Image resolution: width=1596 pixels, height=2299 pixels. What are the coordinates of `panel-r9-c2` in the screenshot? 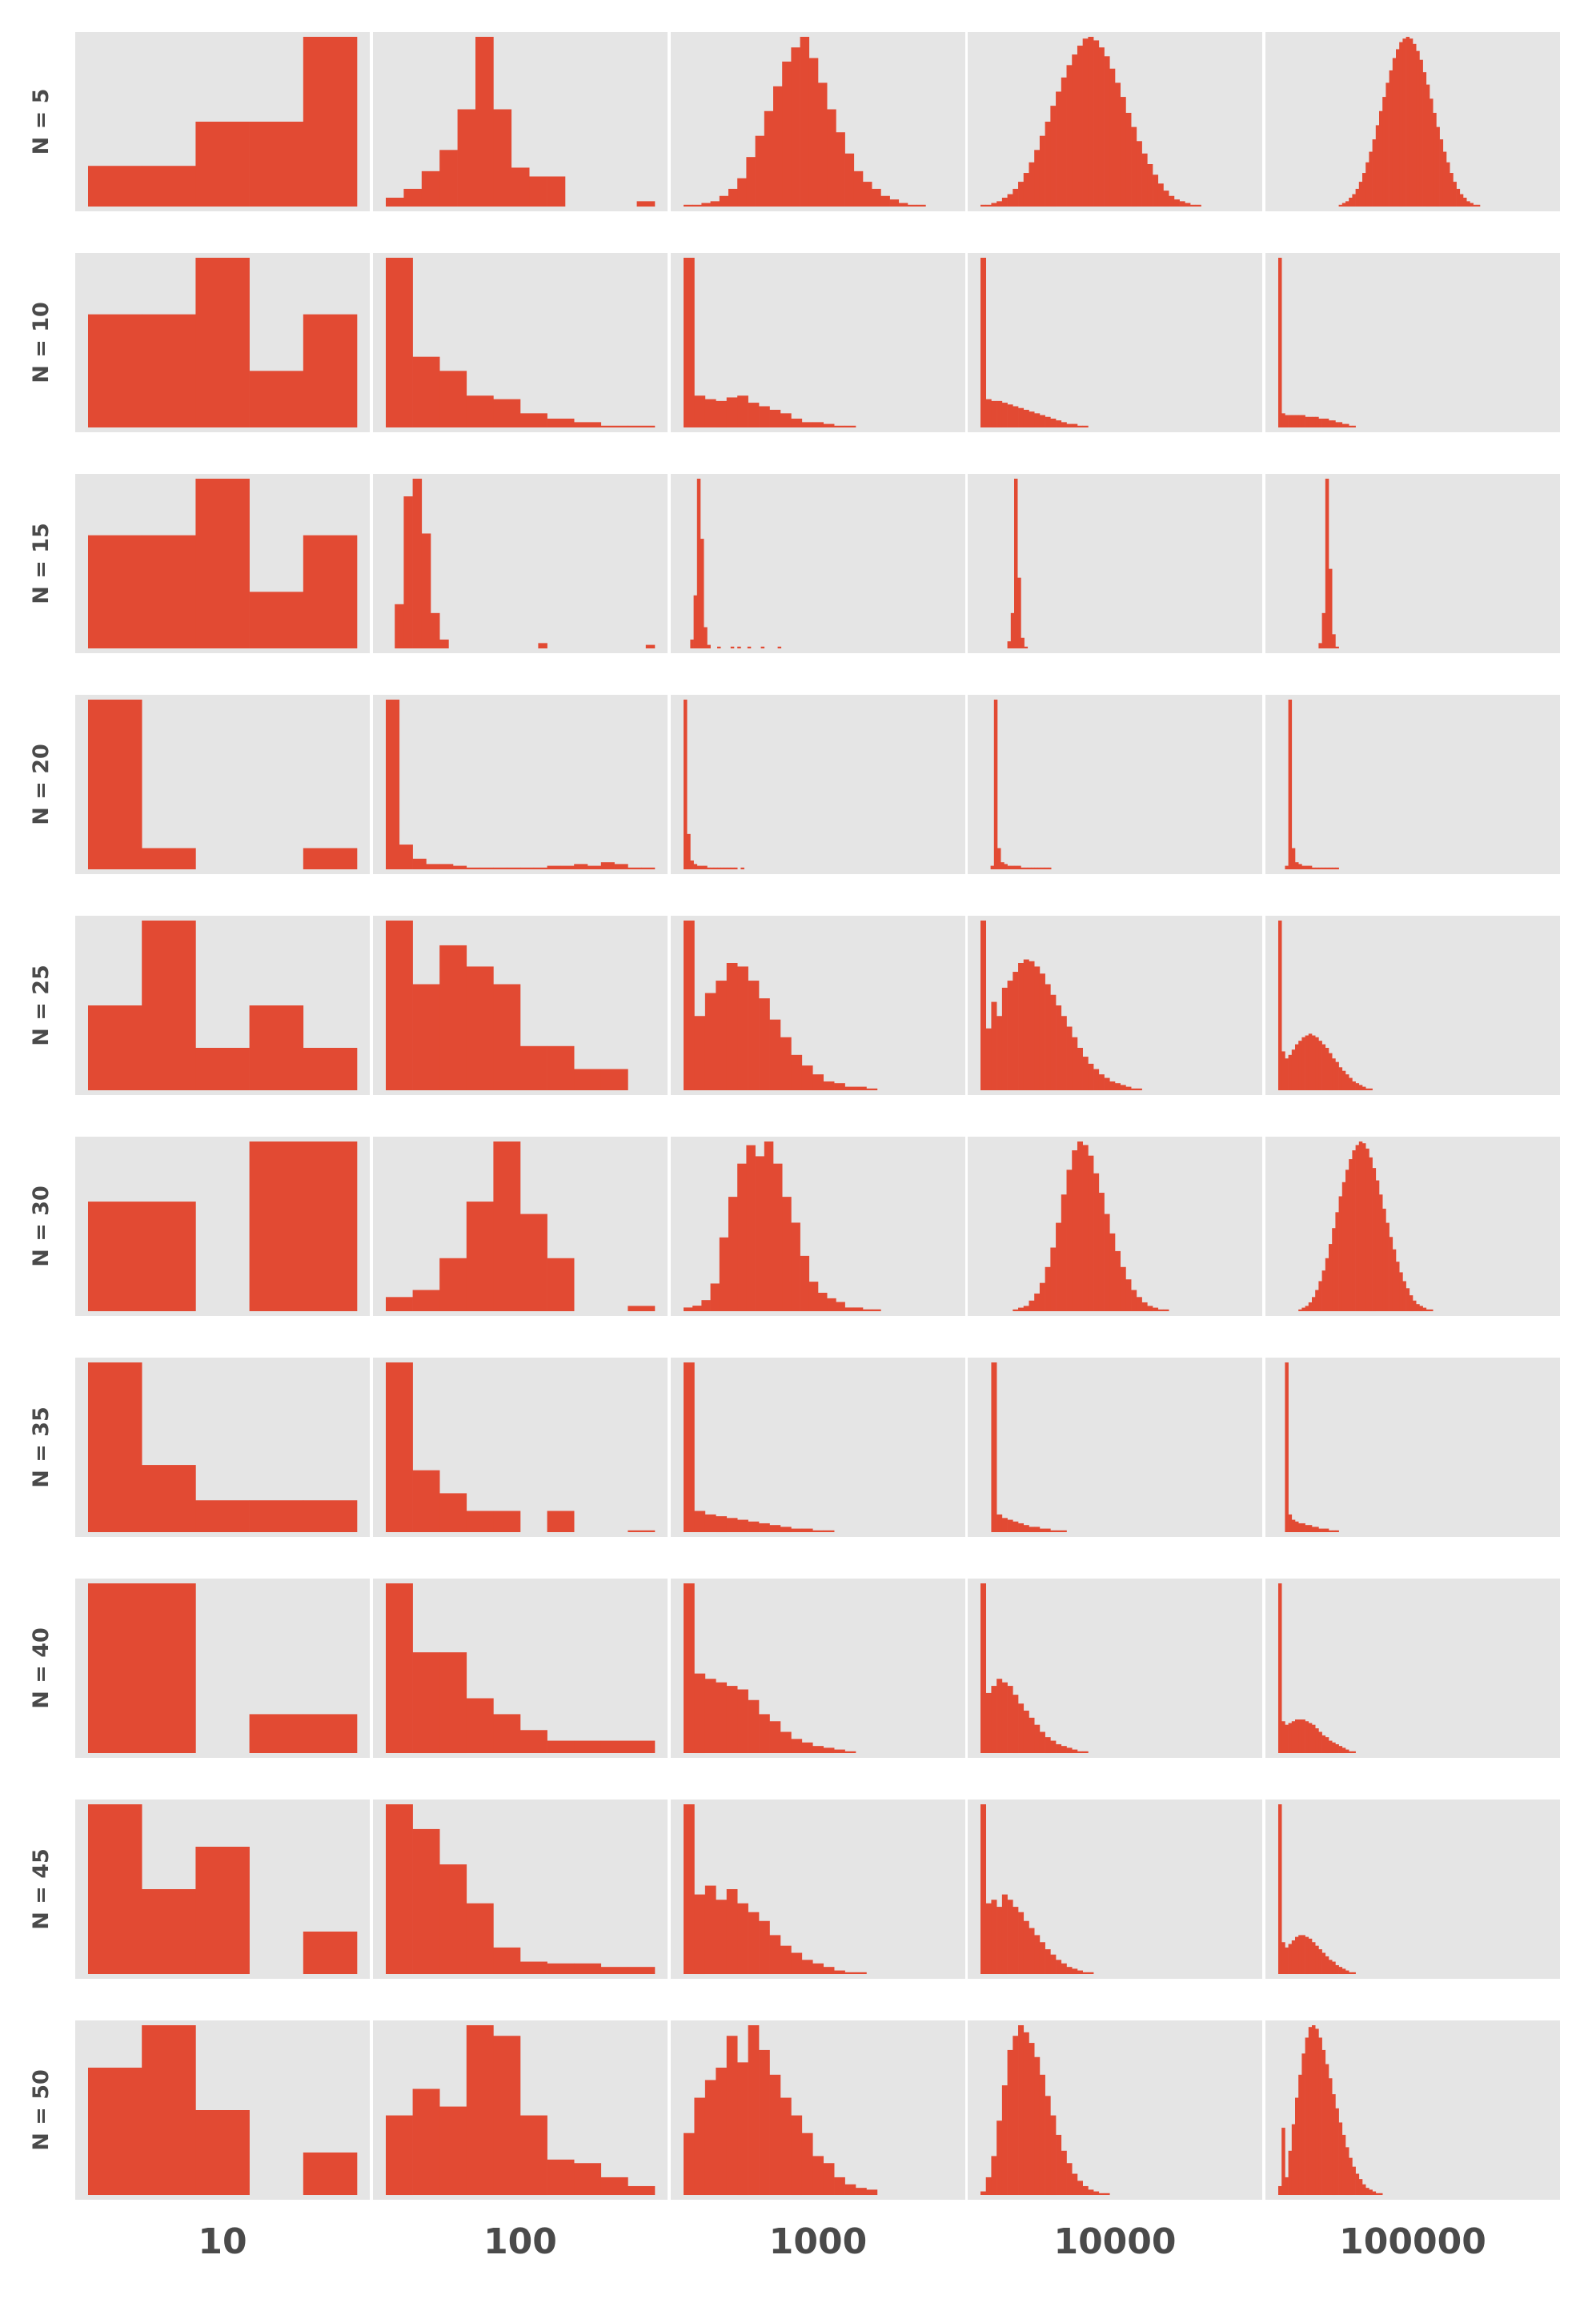 It's located at (818, 2110).